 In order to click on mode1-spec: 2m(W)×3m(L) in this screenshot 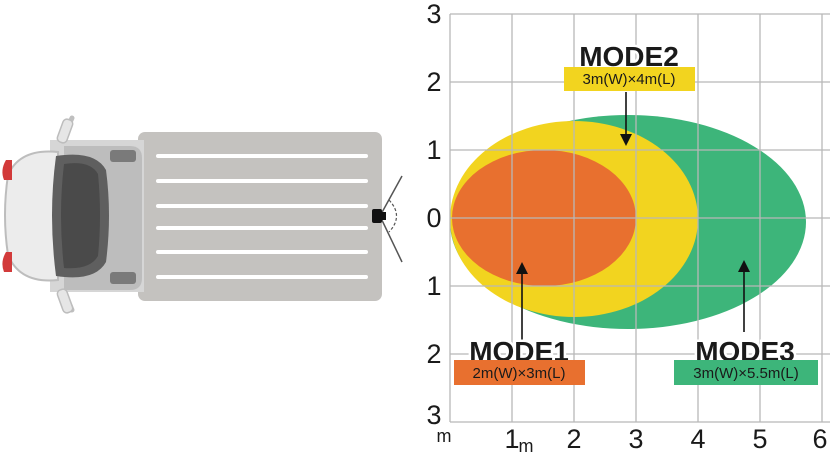, I will do `click(519, 373)`.